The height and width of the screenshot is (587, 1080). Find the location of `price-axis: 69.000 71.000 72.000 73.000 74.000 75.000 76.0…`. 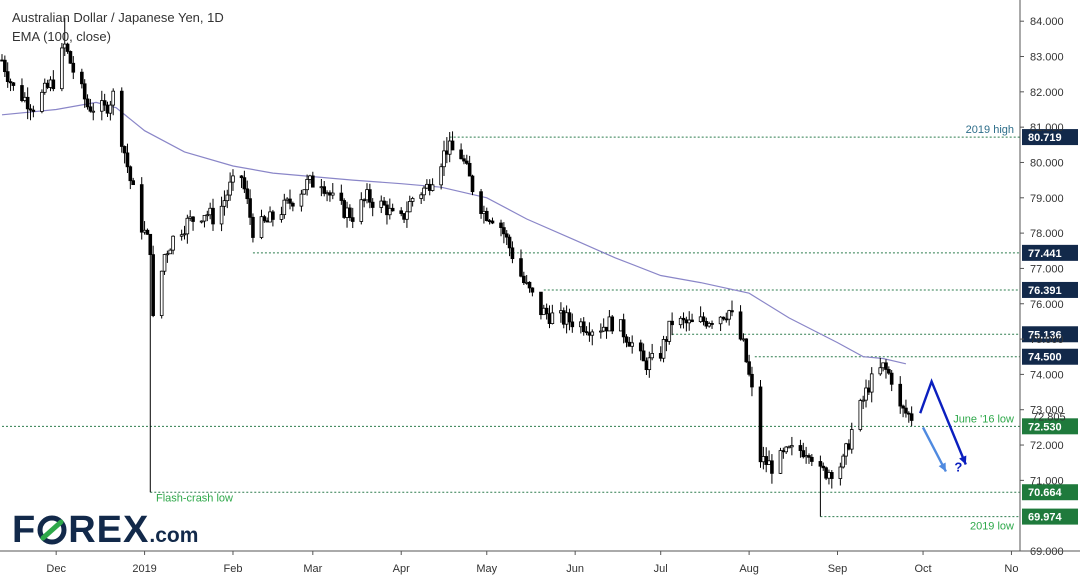

price-axis: 69.000 71.000 72.000 73.000 74.000 75.000 76.0… is located at coordinates (1042, 279).